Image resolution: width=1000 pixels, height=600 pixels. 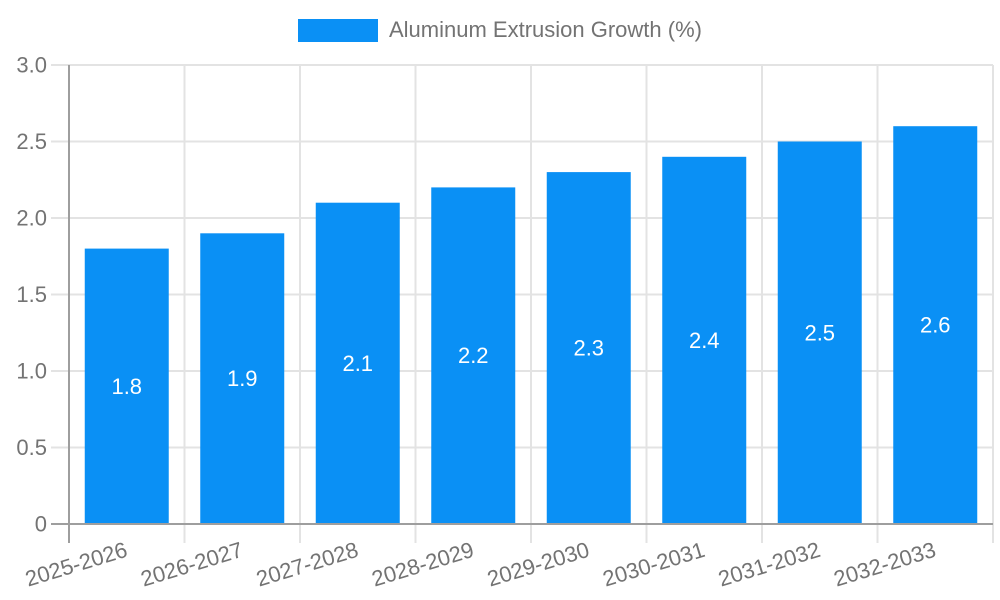 I want to click on x-tick-label: 2031-2032, so click(x=769, y=564).